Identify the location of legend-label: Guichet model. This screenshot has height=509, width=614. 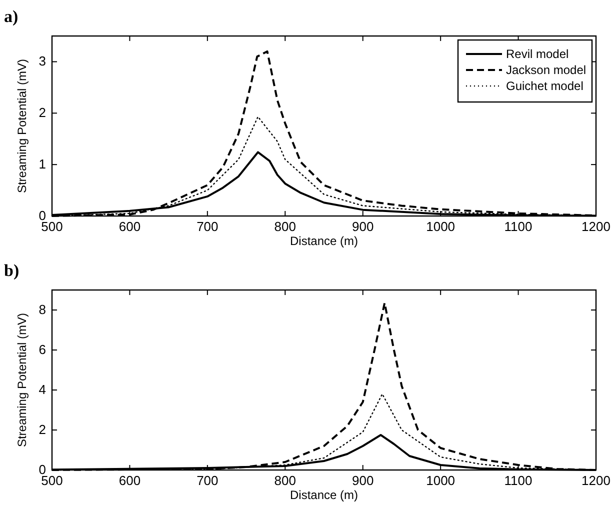
(545, 86).